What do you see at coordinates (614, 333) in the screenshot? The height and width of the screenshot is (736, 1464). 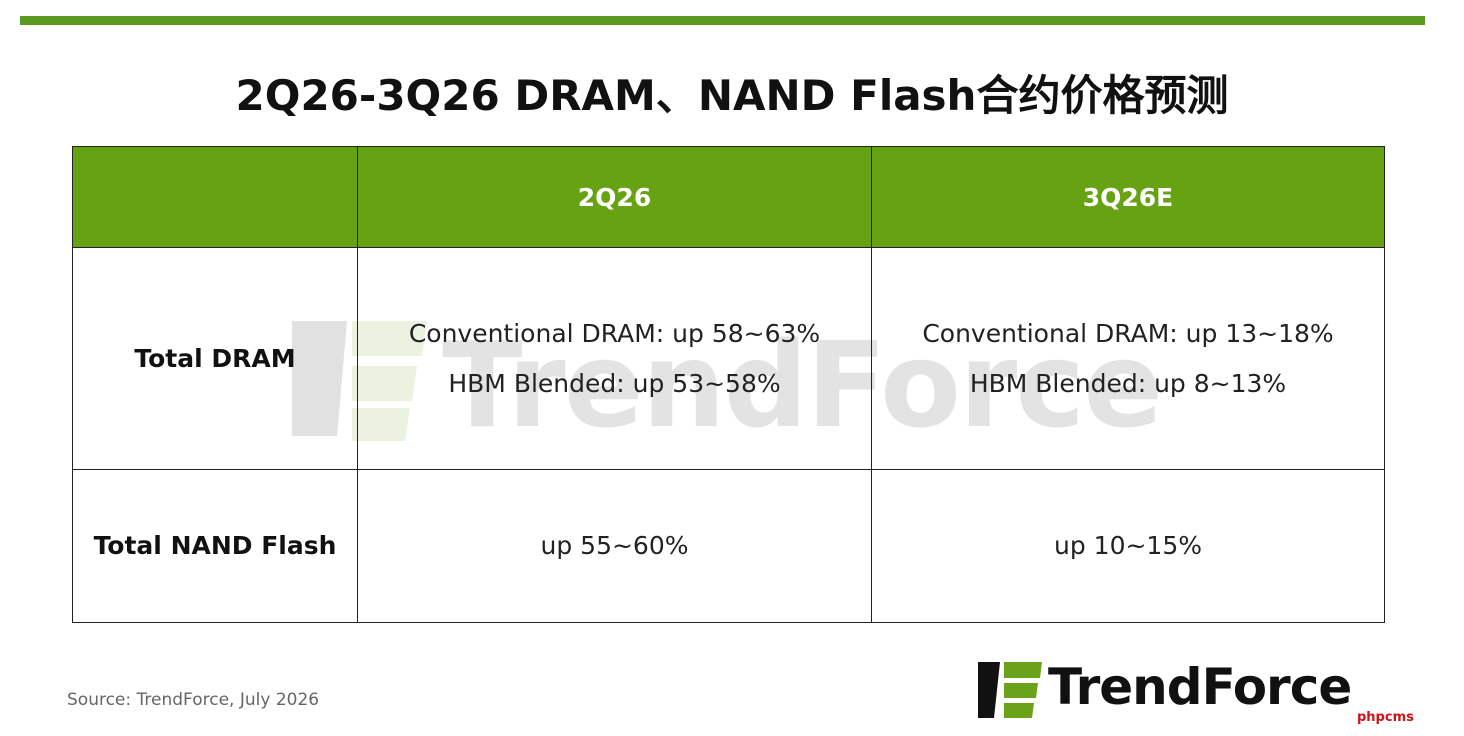 I see `cell-line: Conventional DRAM: up 58~63%` at bounding box center [614, 333].